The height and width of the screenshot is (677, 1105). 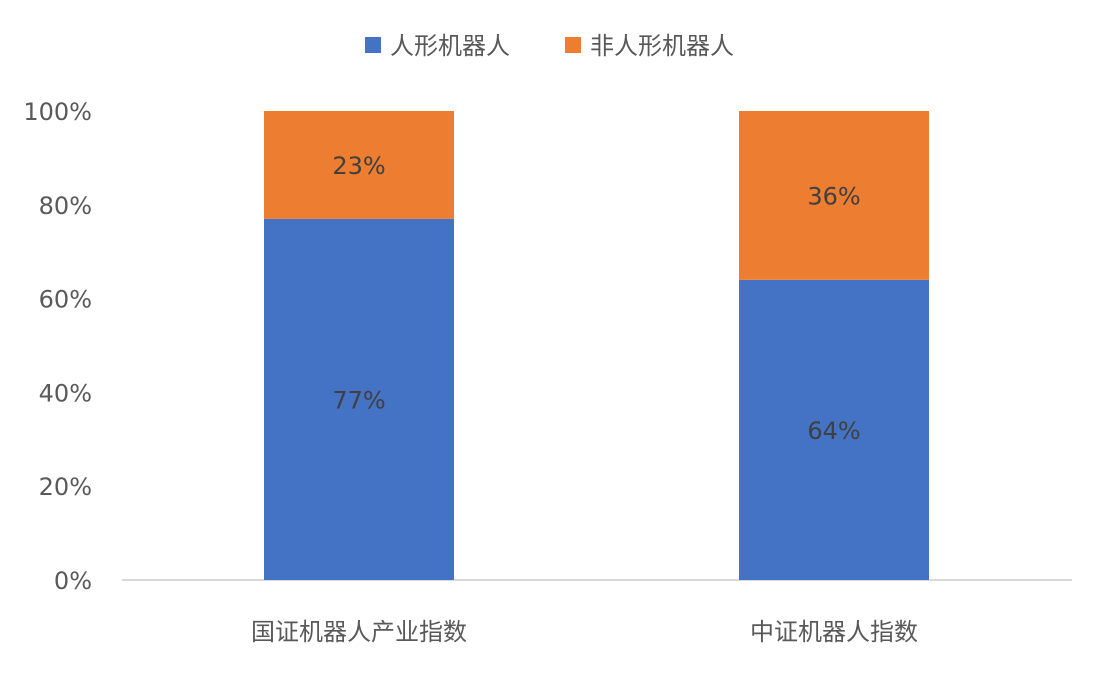 What do you see at coordinates (65, 393) in the screenshot?
I see `y-tick-label: 40%` at bounding box center [65, 393].